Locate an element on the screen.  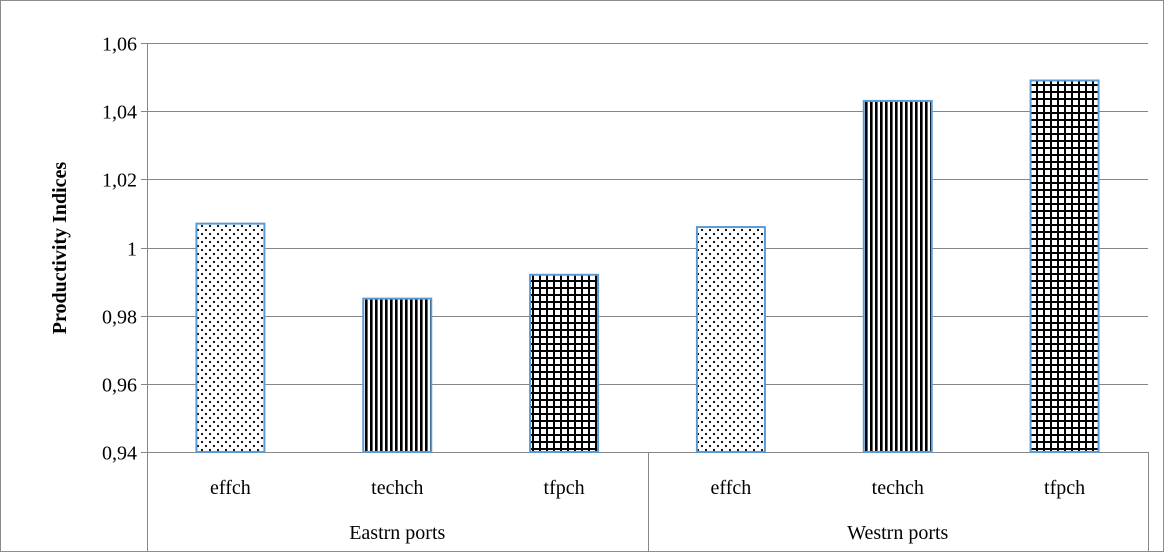
y-tick-label: 0,98 is located at coordinates (119, 318).